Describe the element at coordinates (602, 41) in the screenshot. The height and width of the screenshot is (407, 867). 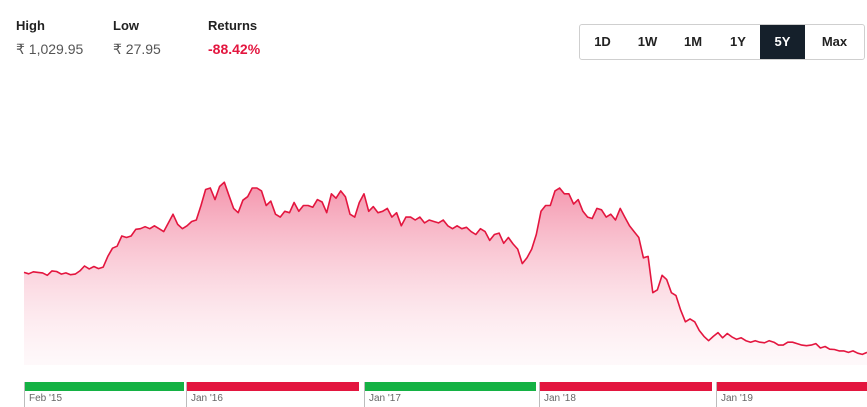
I see `range-1d-button: 1D` at that location.